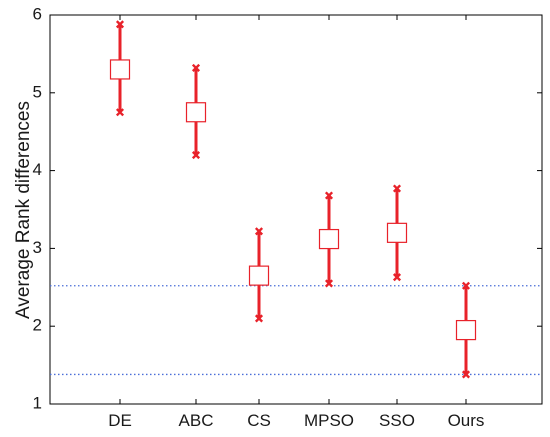 The image size is (550, 437). I want to click on errorbar-abc, so click(196, 111).